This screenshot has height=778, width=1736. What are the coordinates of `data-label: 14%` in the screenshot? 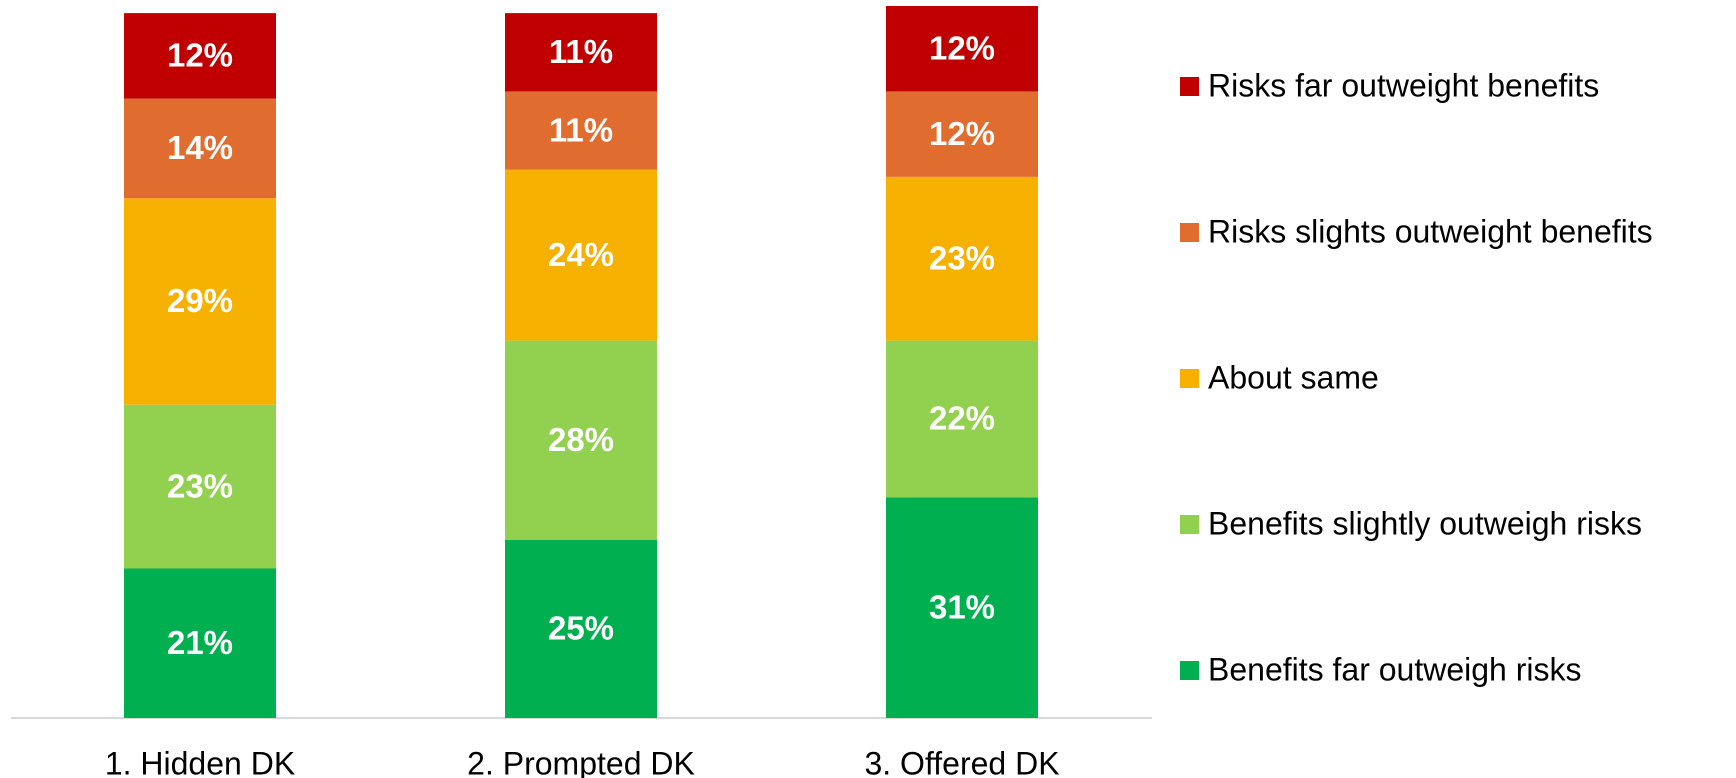 It's located at (200, 147).